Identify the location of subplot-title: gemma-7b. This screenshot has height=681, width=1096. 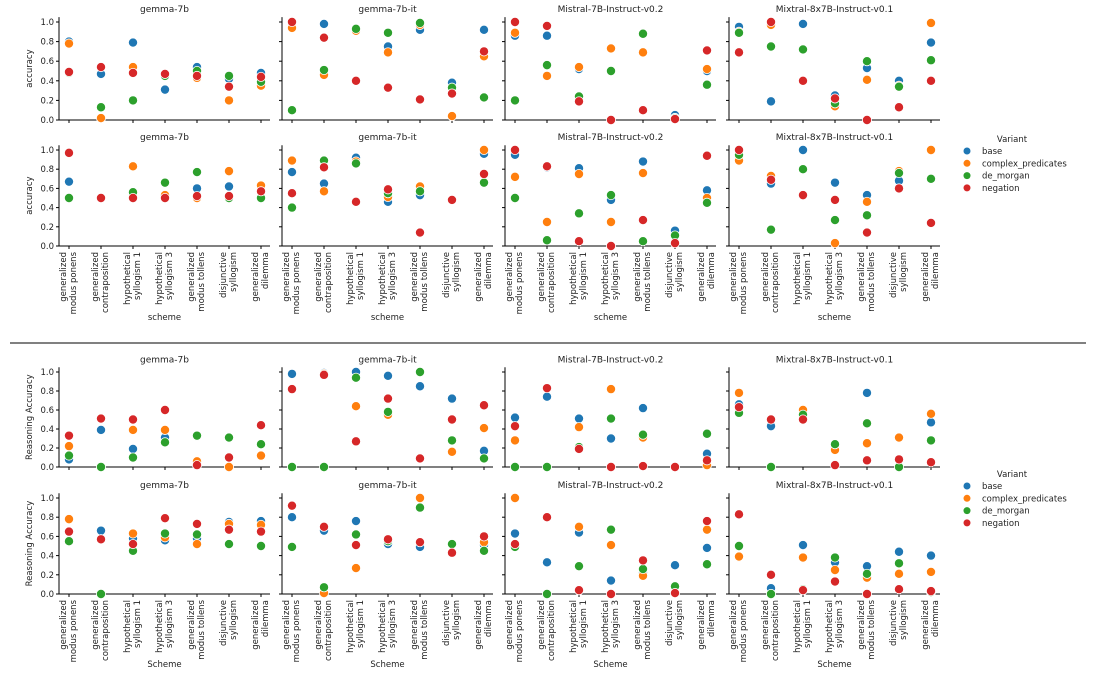
(164, 486).